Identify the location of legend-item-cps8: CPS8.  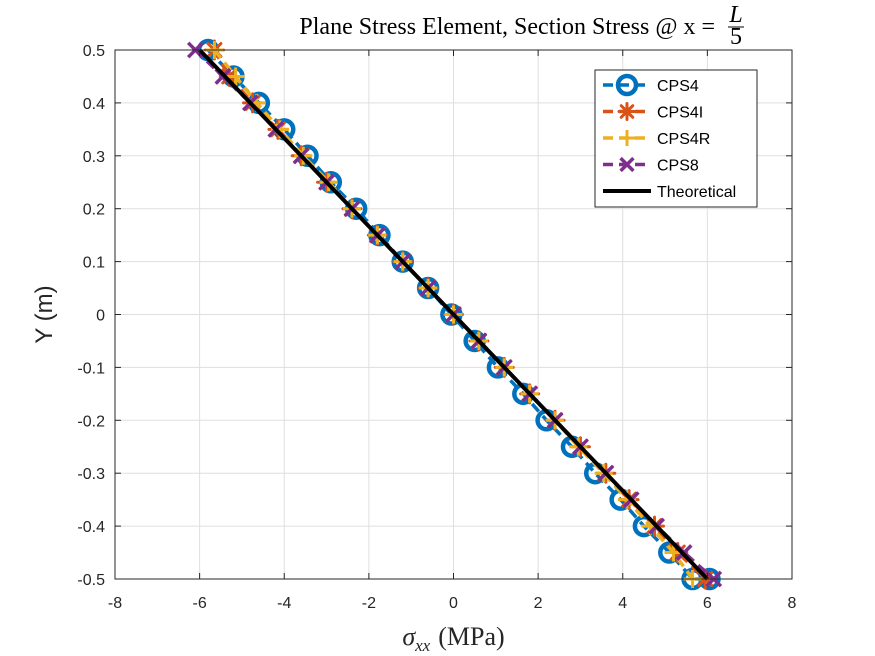
(651, 165).